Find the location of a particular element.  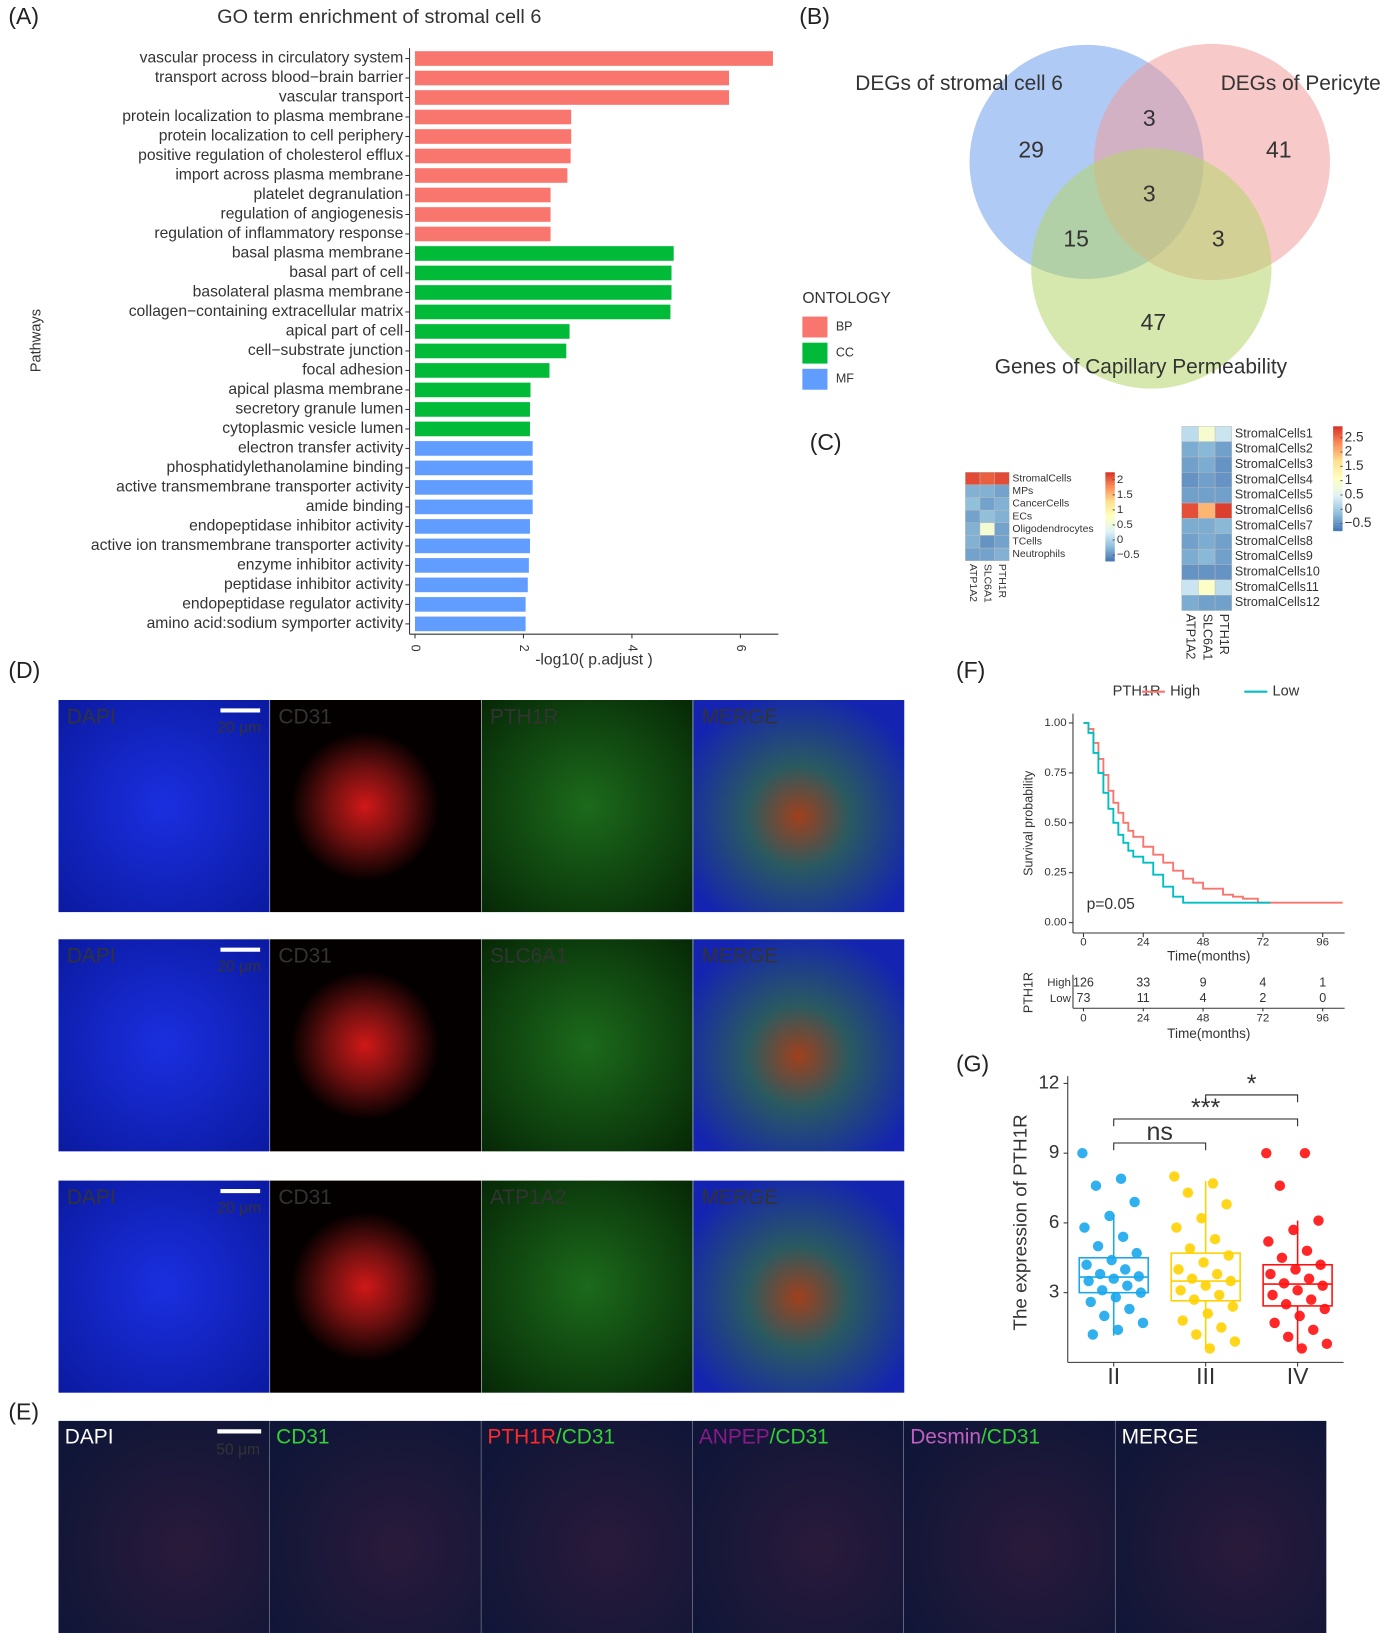

row-label: StromalCells2 is located at coordinates (1274, 449).